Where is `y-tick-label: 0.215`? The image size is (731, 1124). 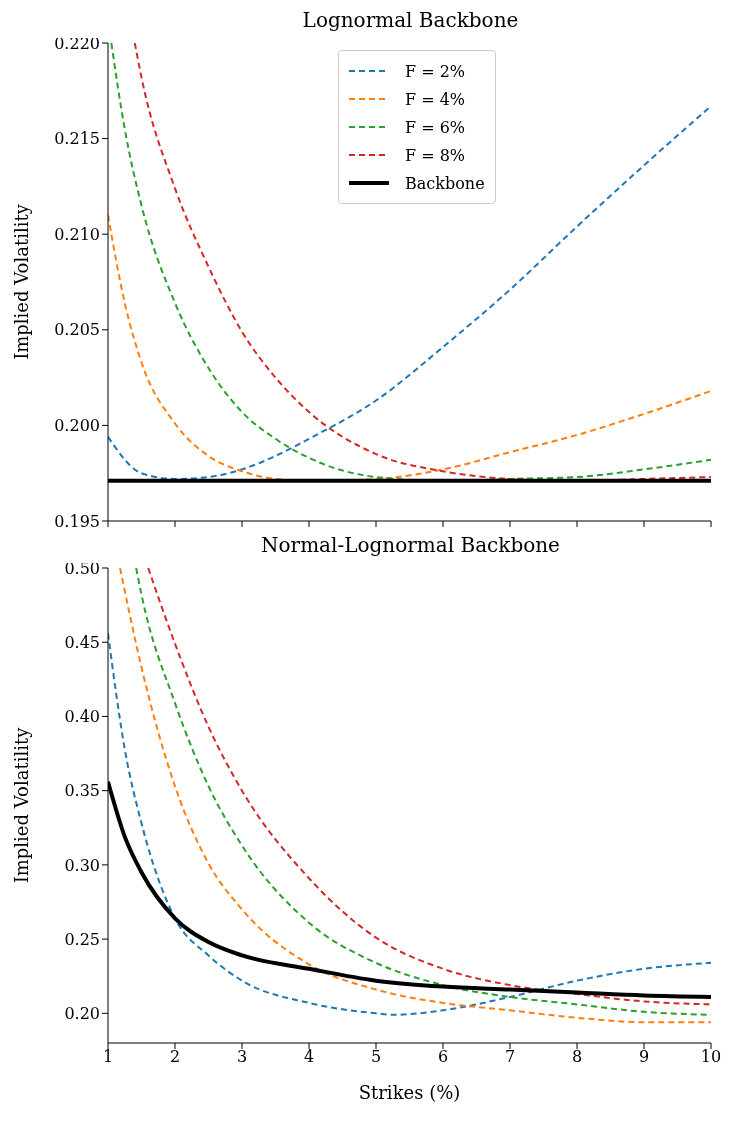 y-tick-label: 0.215 is located at coordinates (77, 139).